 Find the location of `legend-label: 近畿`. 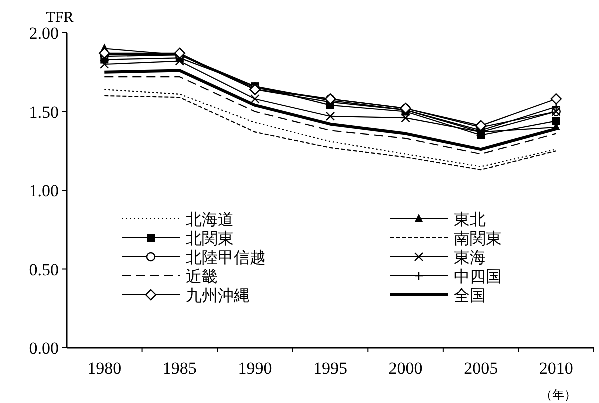

legend-label: 近畿 is located at coordinates (202, 277).